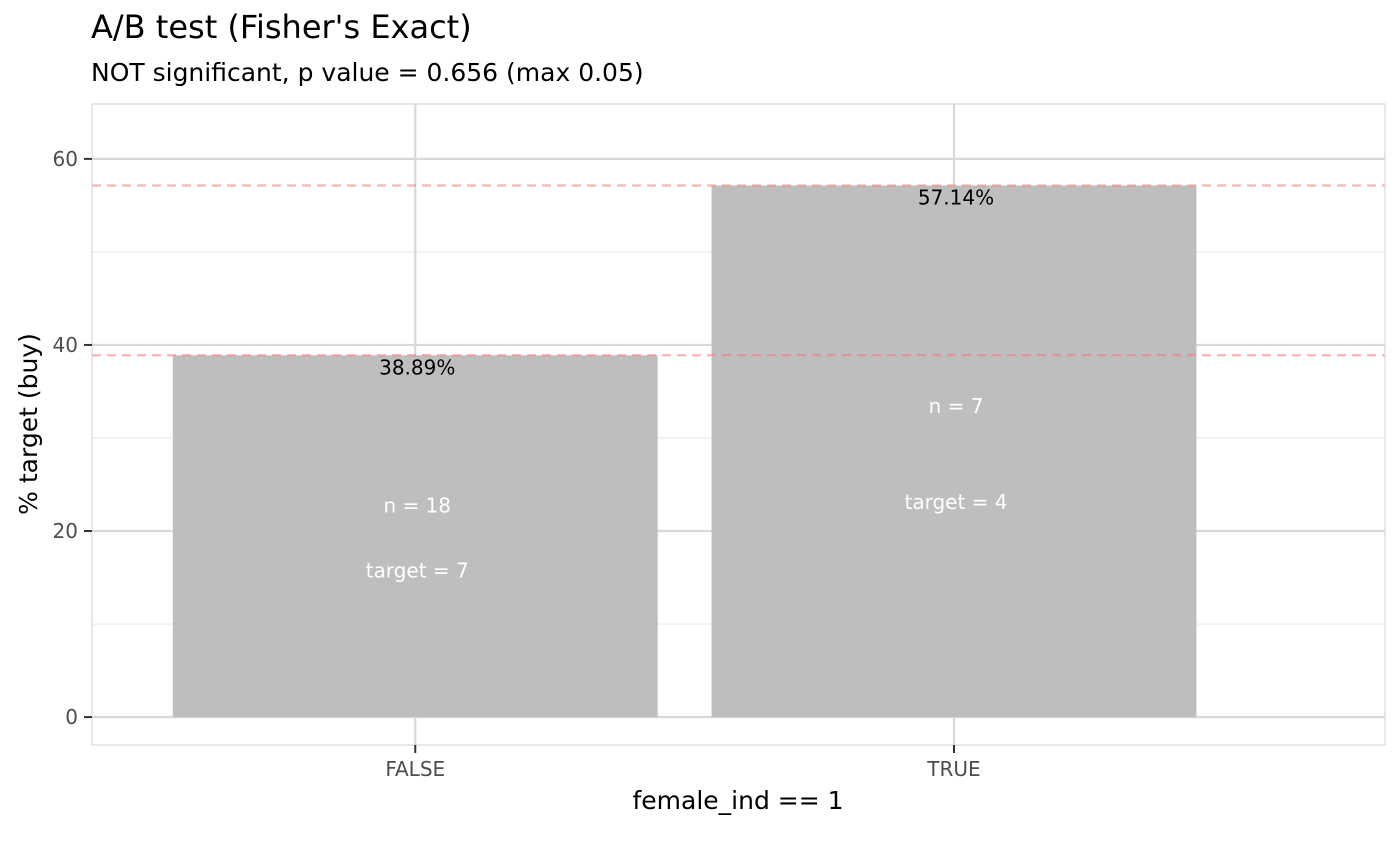  Describe the element at coordinates (65, 531) in the screenshot. I see `y-tick-label: 20` at that location.